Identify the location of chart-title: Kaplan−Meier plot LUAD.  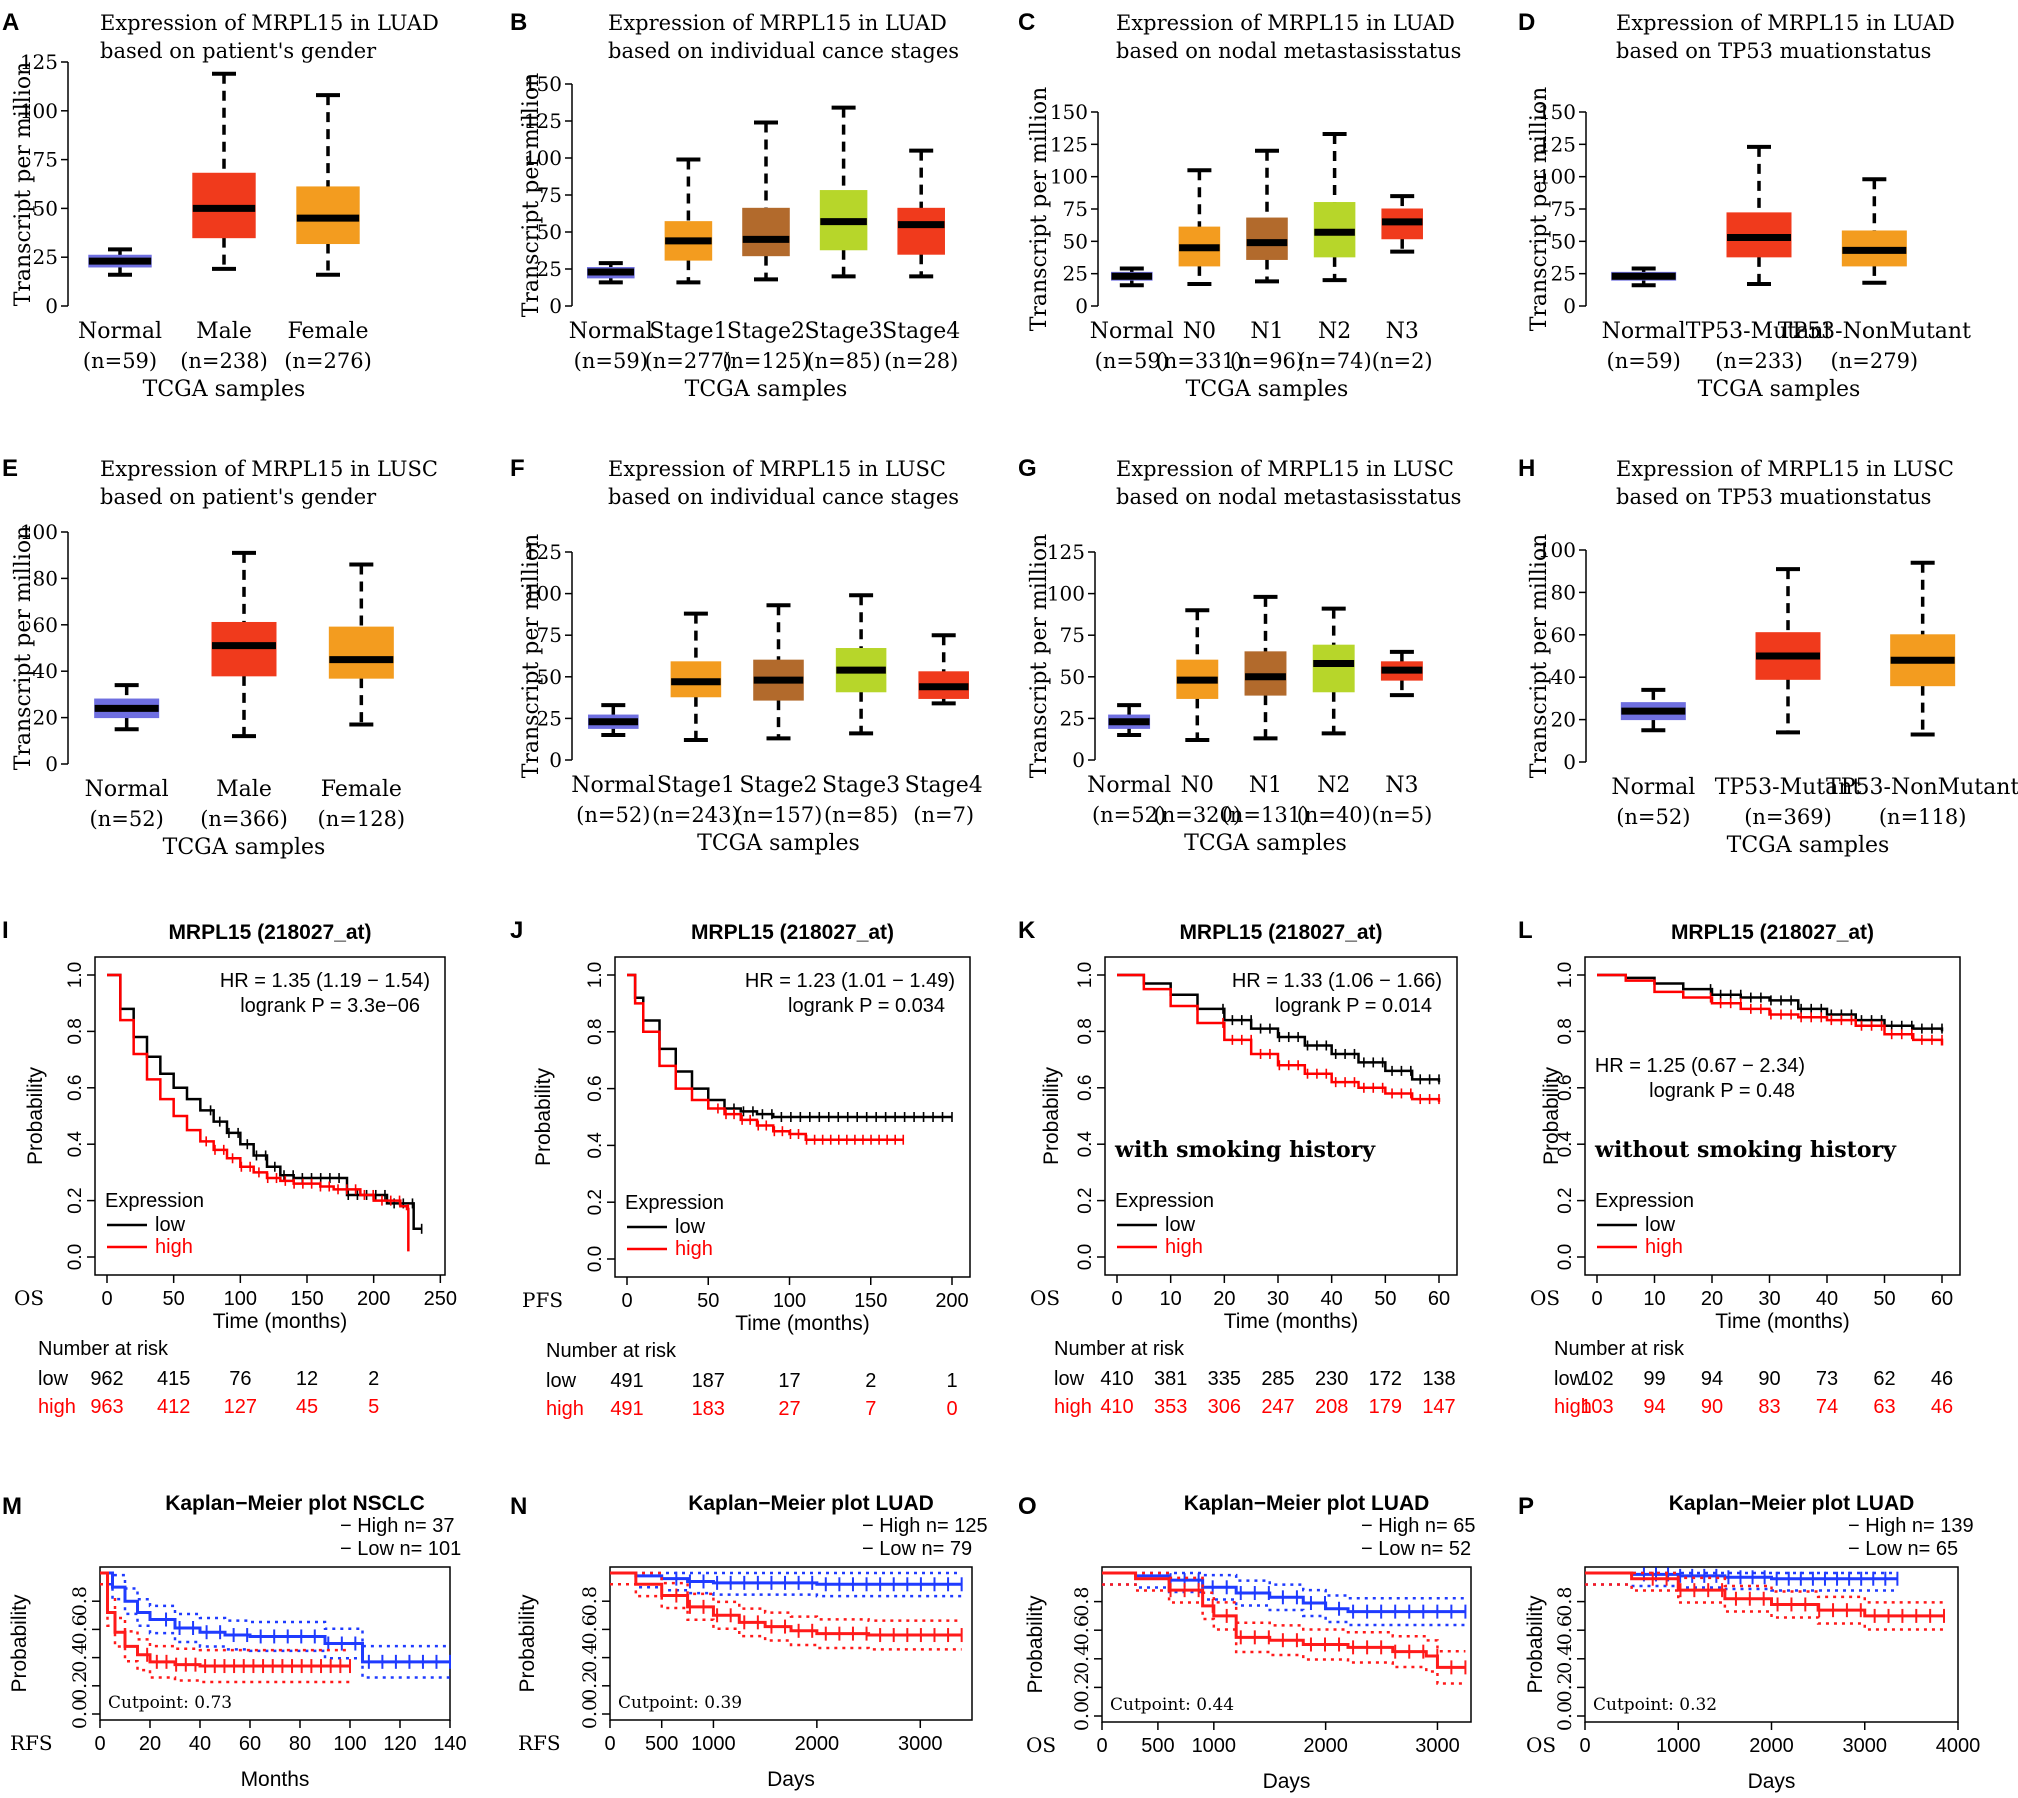
(1792, 1503).